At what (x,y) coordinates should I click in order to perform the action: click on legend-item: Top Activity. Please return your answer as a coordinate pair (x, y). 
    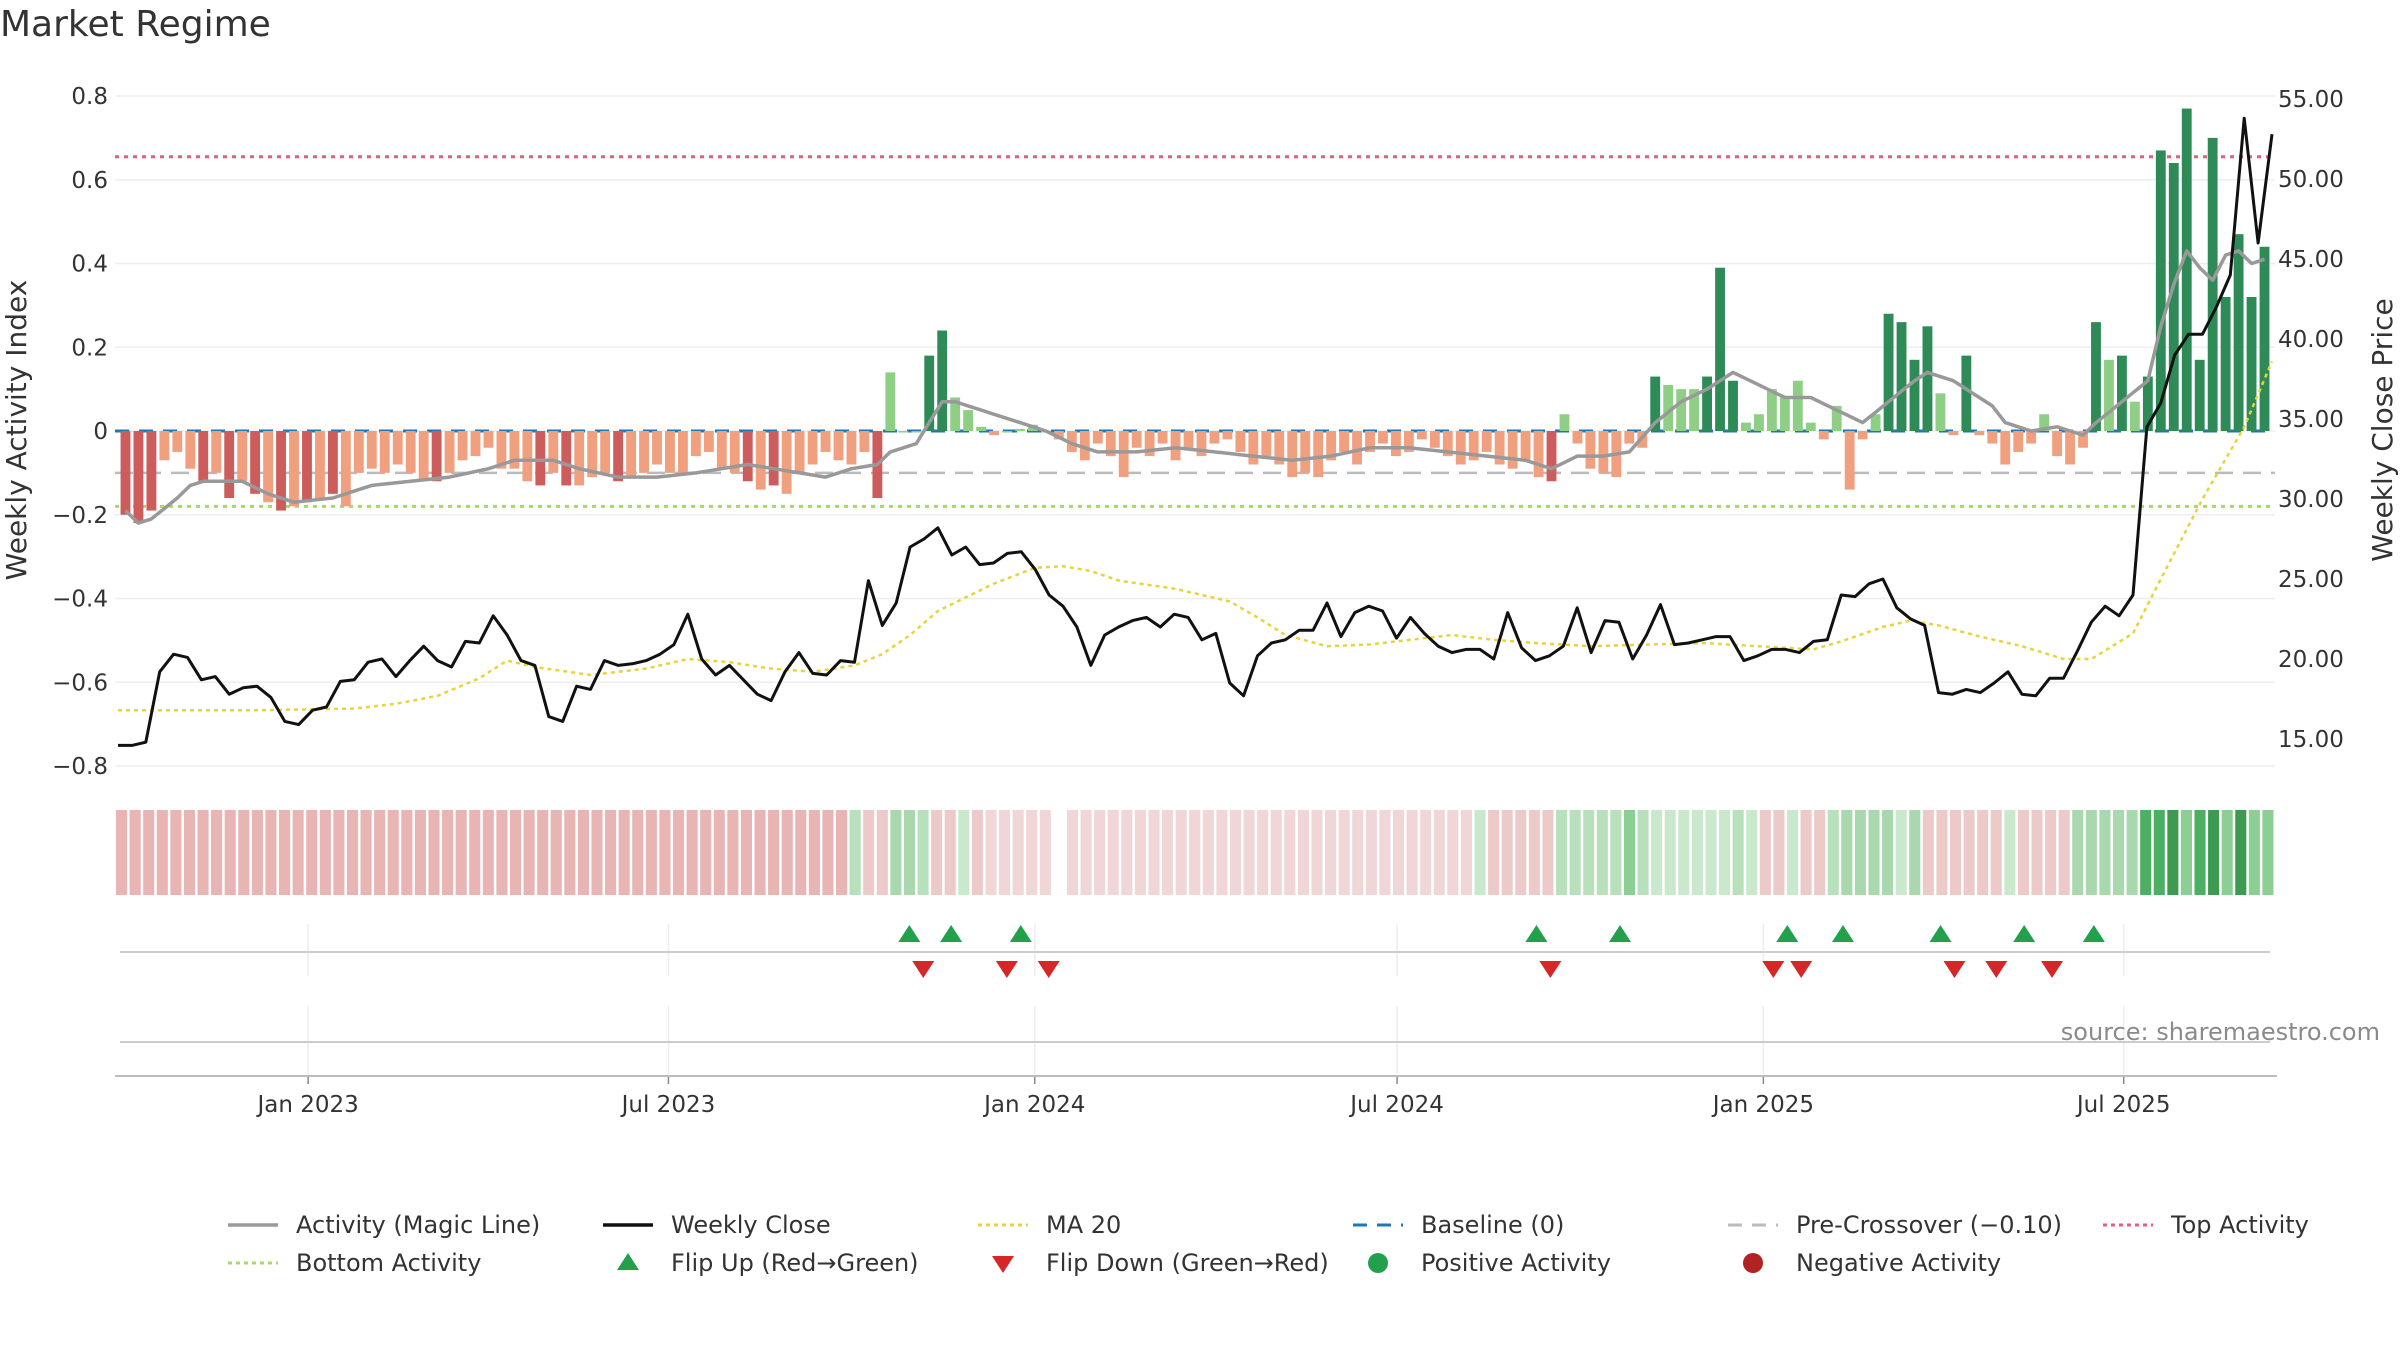
    Looking at the image, I should click on (2206, 1225).